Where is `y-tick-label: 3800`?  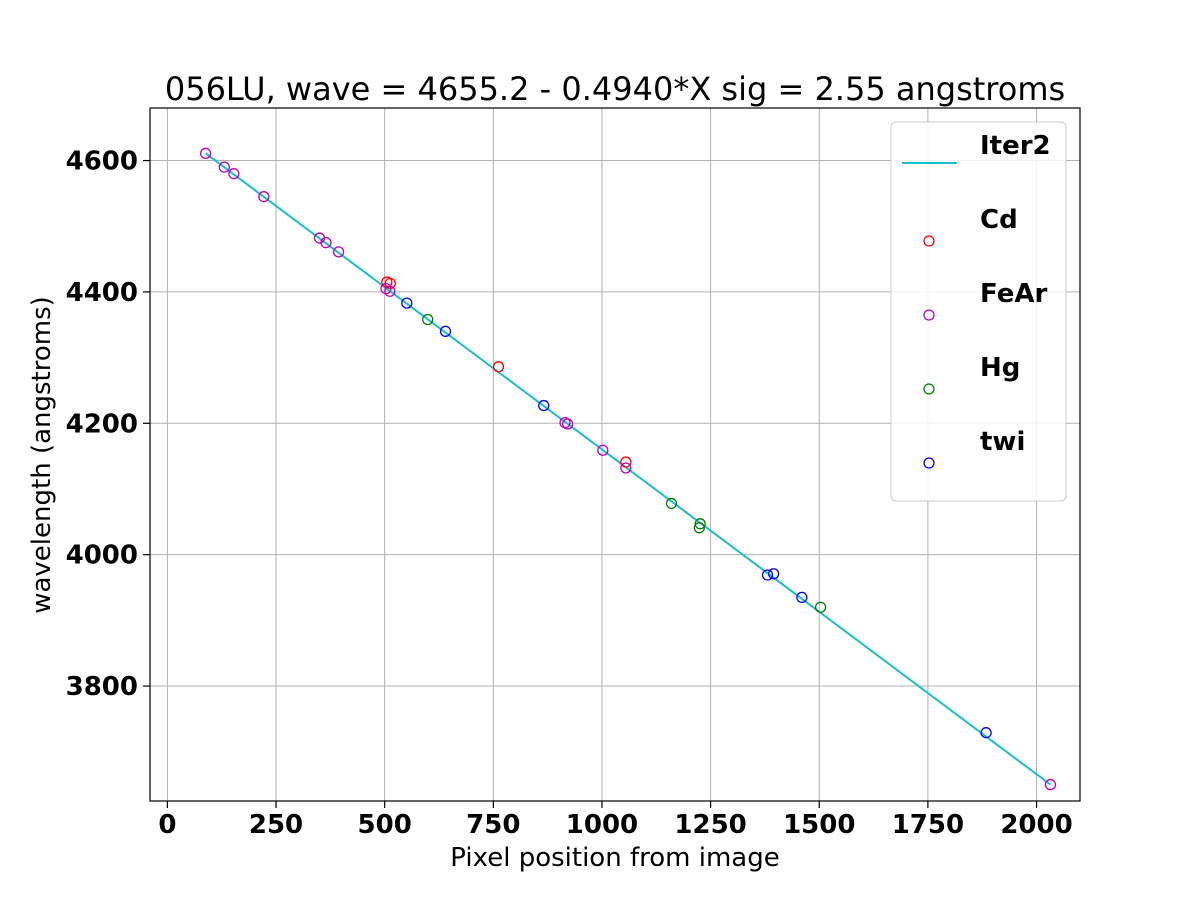
y-tick-label: 3800 is located at coordinates (102, 687).